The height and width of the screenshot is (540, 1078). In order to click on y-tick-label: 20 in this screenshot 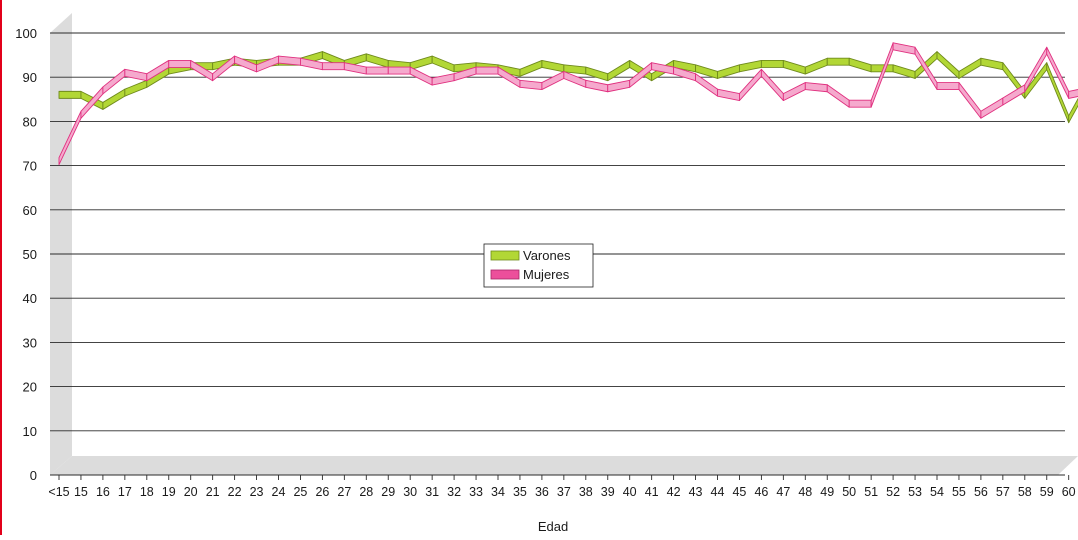, I will do `click(30, 387)`.